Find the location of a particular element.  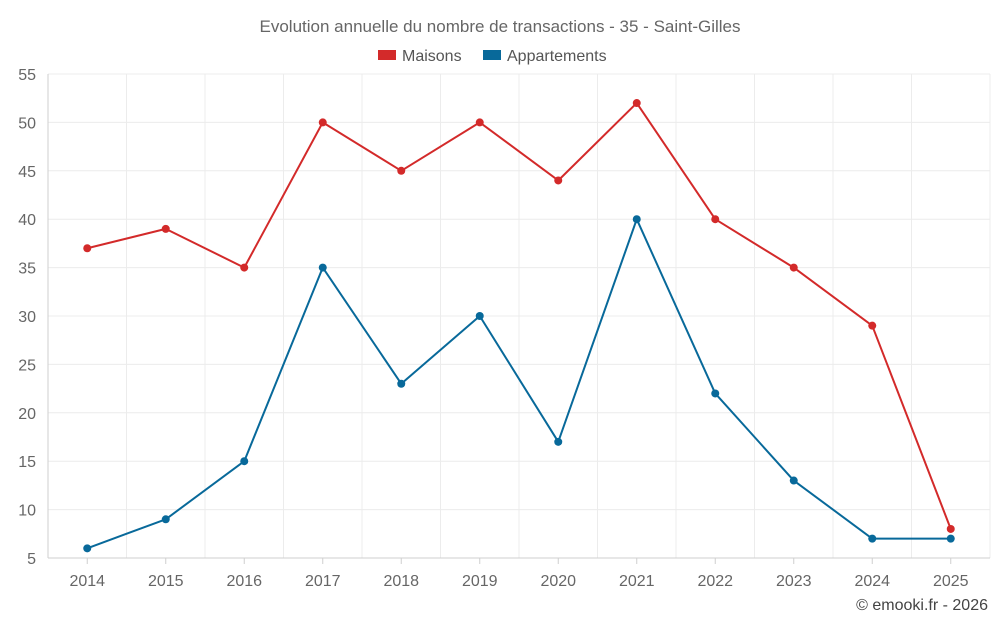

y-tick-label: 25 is located at coordinates (27, 365).